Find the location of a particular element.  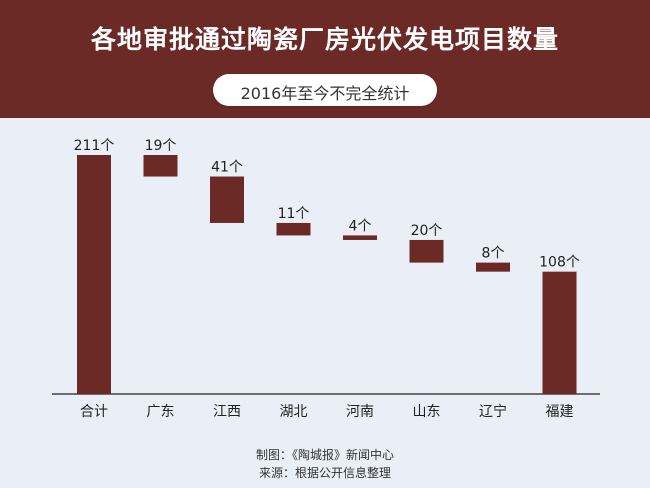

data-label: 11个 is located at coordinates (294, 214).